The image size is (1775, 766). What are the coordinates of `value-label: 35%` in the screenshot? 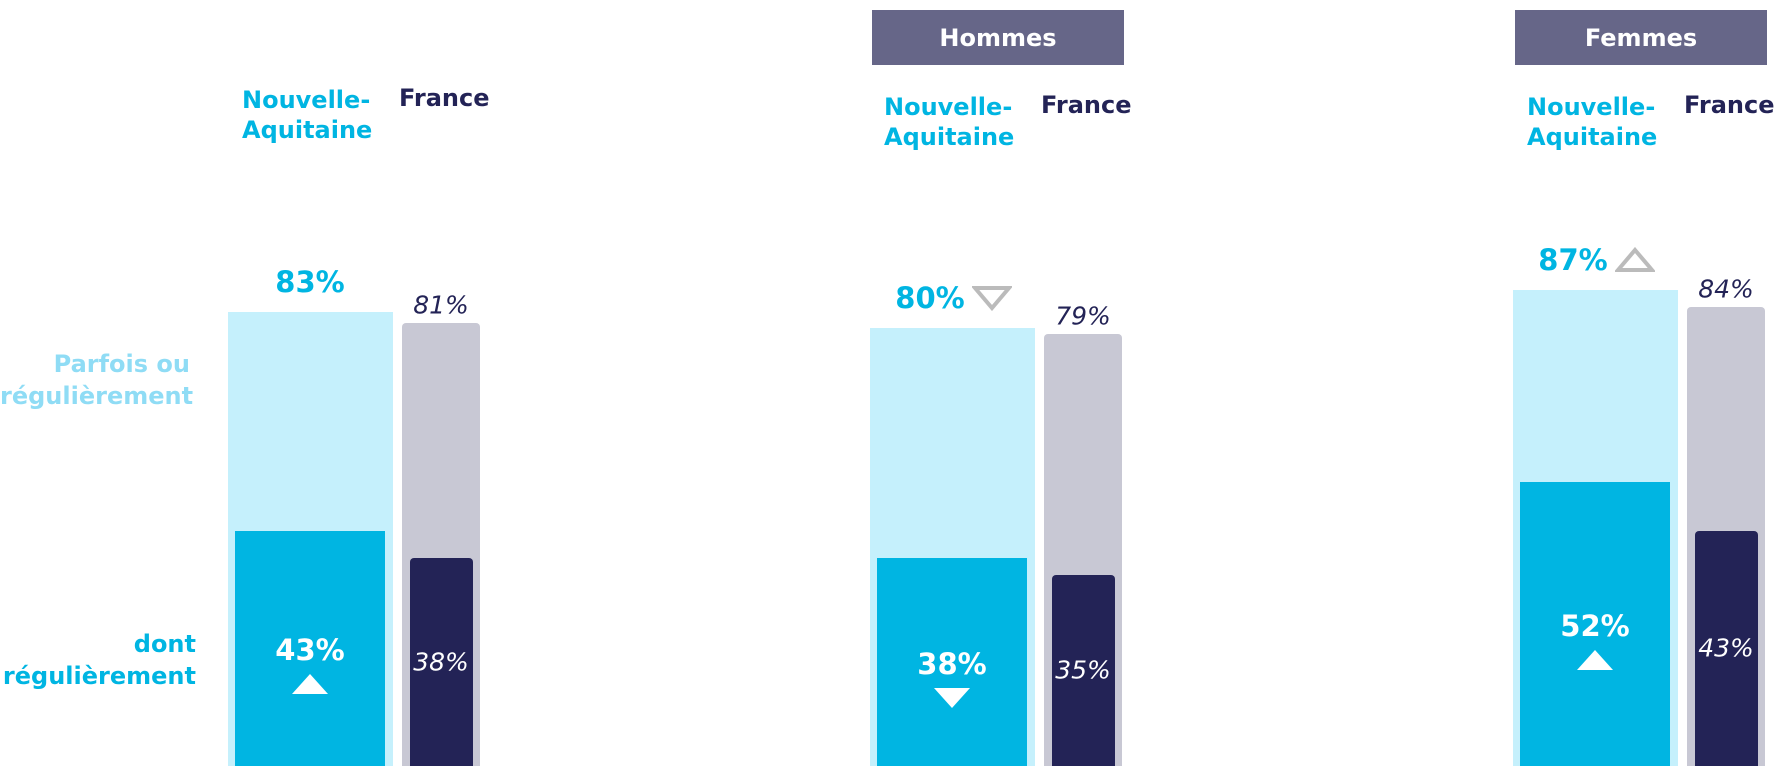 It's located at (1083, 670).